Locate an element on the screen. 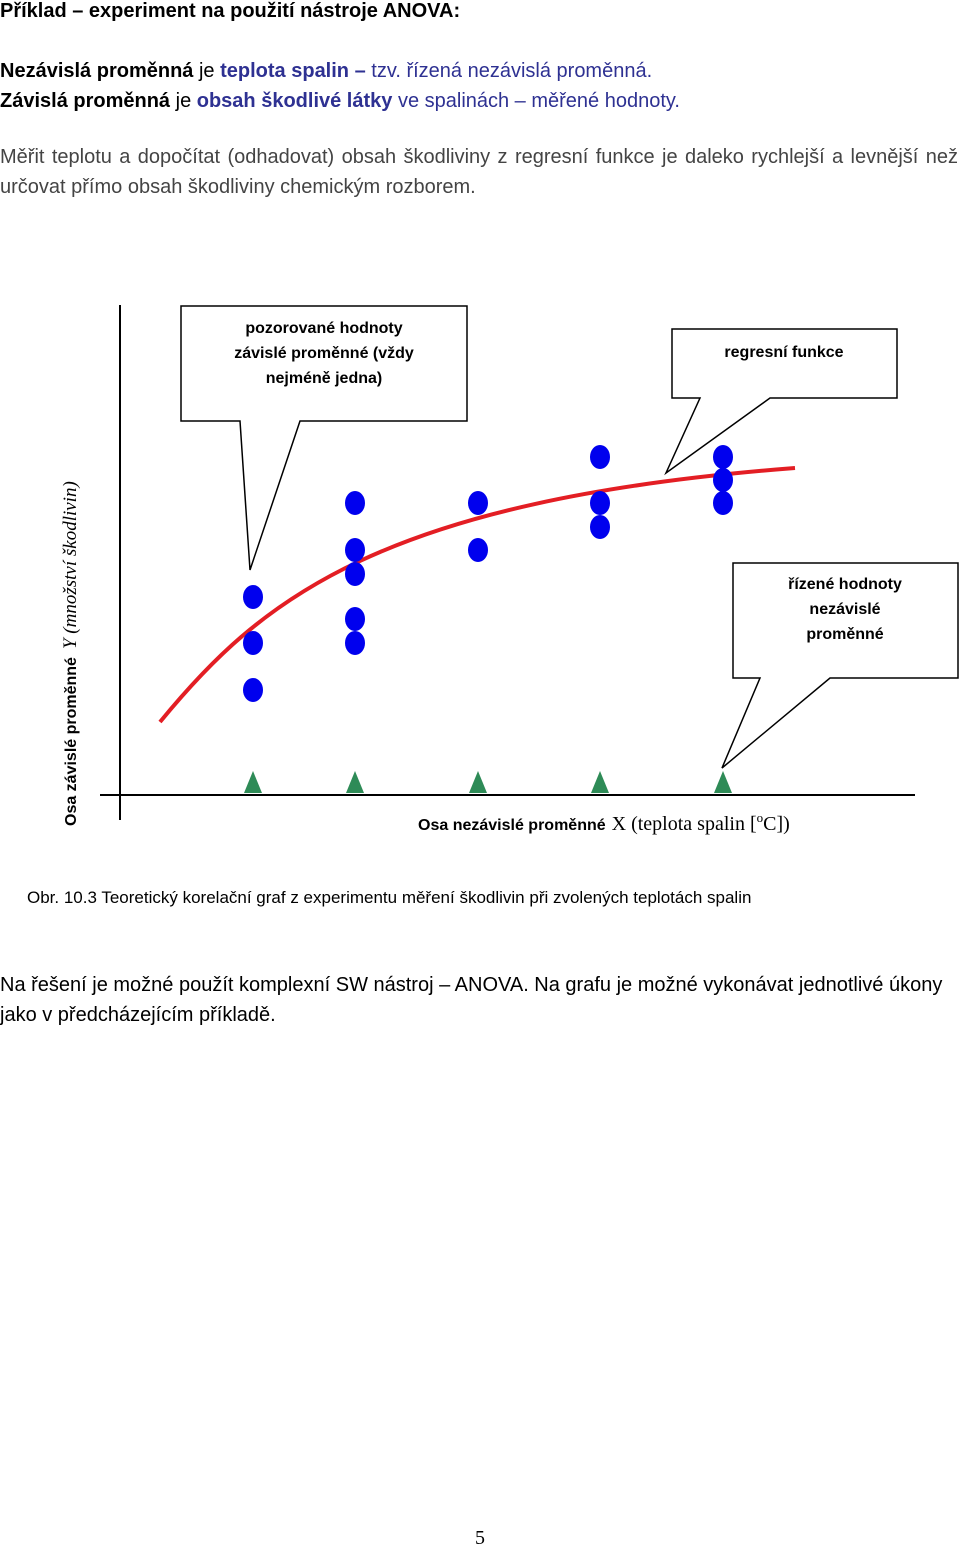  page-number: 5 is located at coordinates (480, 1538).